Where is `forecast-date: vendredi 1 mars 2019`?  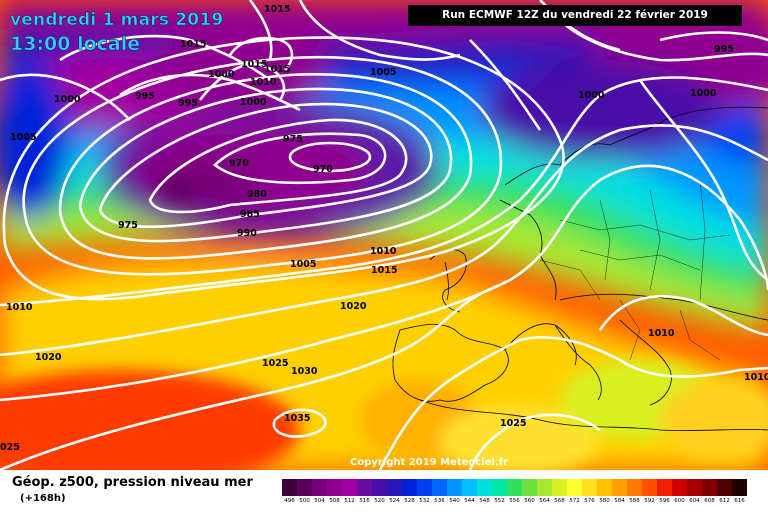 forecast-date: vendredi 1 mars 2019 is located at coordinates (117, 20).